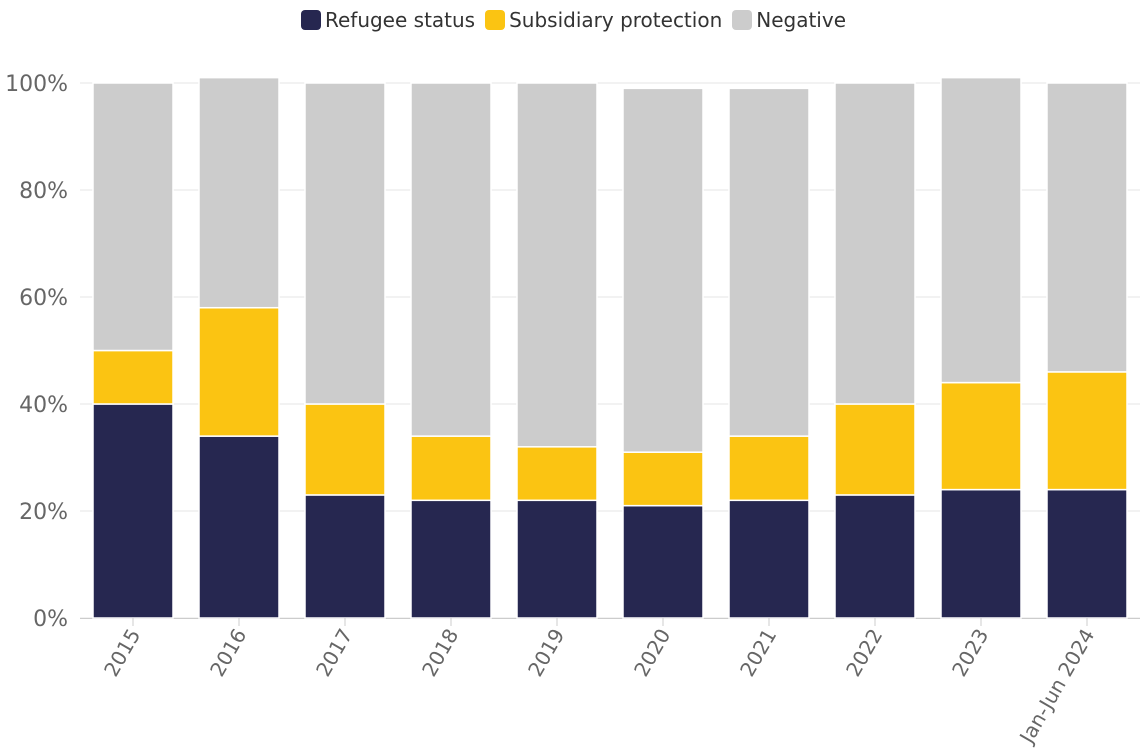  I want to click on x-tick-label: 2023, so click(970, 653).